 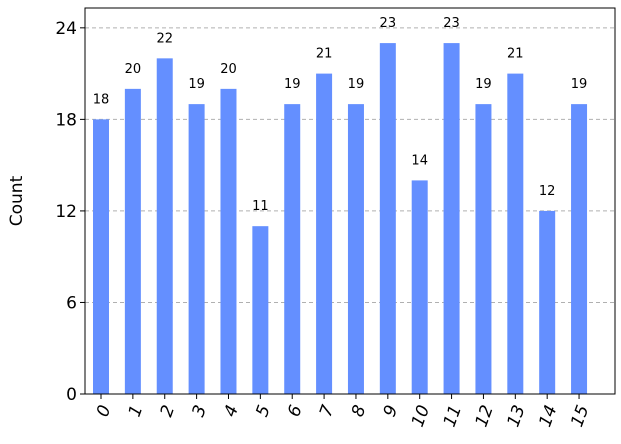 I want to click on value-label: 18, so click(x=101, y=99).